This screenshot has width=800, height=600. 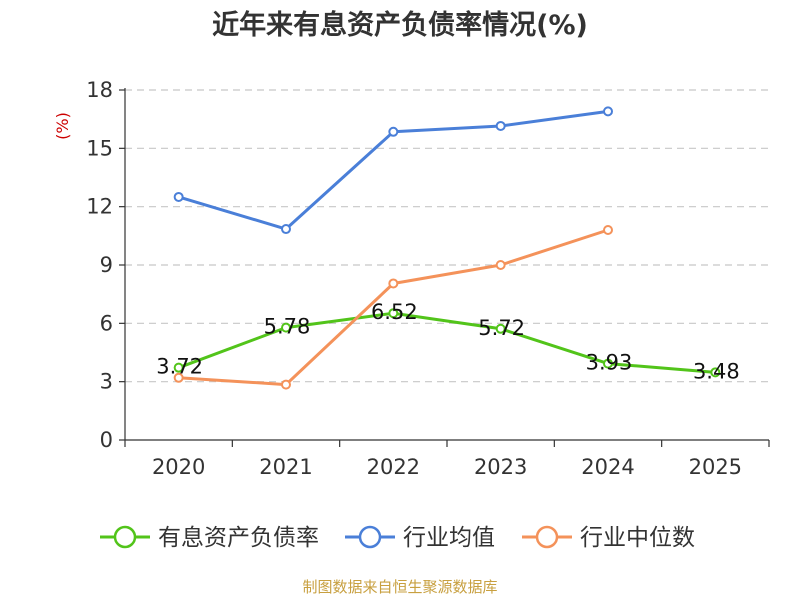 What do you see at coordinates (99, 148) in the screenshot?
I see `y-tick-label: 15` at bounding box center [99, 148].